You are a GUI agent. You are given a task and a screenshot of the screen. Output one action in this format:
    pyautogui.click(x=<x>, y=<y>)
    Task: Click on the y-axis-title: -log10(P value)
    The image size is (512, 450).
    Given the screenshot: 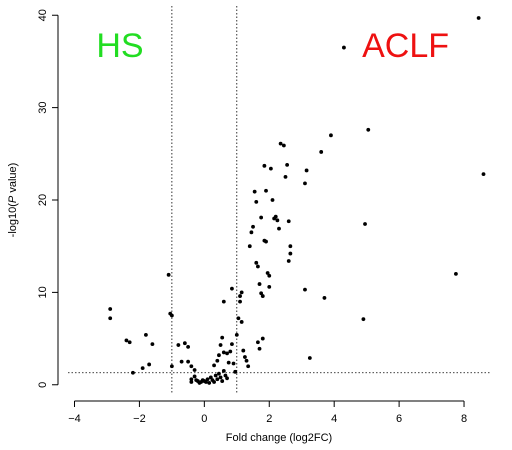 What is the action you would take?
    pyautogui.click(x=13, y=200)
    